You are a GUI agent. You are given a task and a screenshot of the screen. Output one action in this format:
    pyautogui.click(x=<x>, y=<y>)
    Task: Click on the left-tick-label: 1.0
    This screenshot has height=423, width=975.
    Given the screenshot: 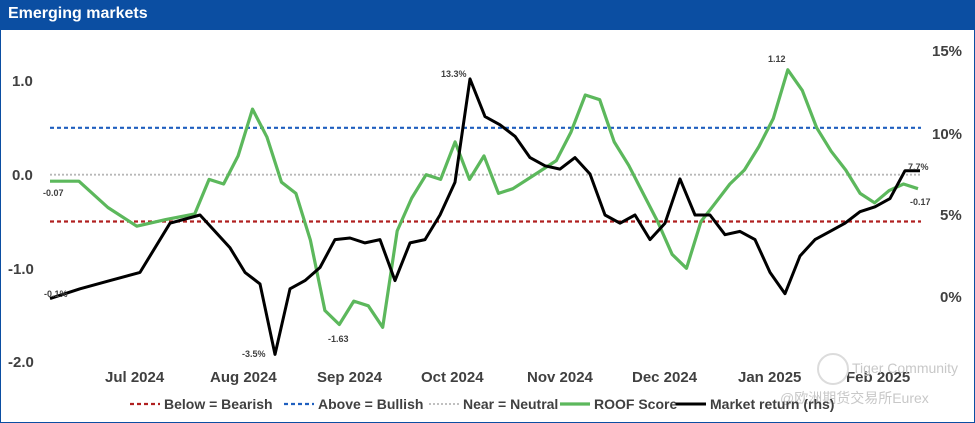 What is the action you would take?
    pyautogui.click(x=22, y=81)
    